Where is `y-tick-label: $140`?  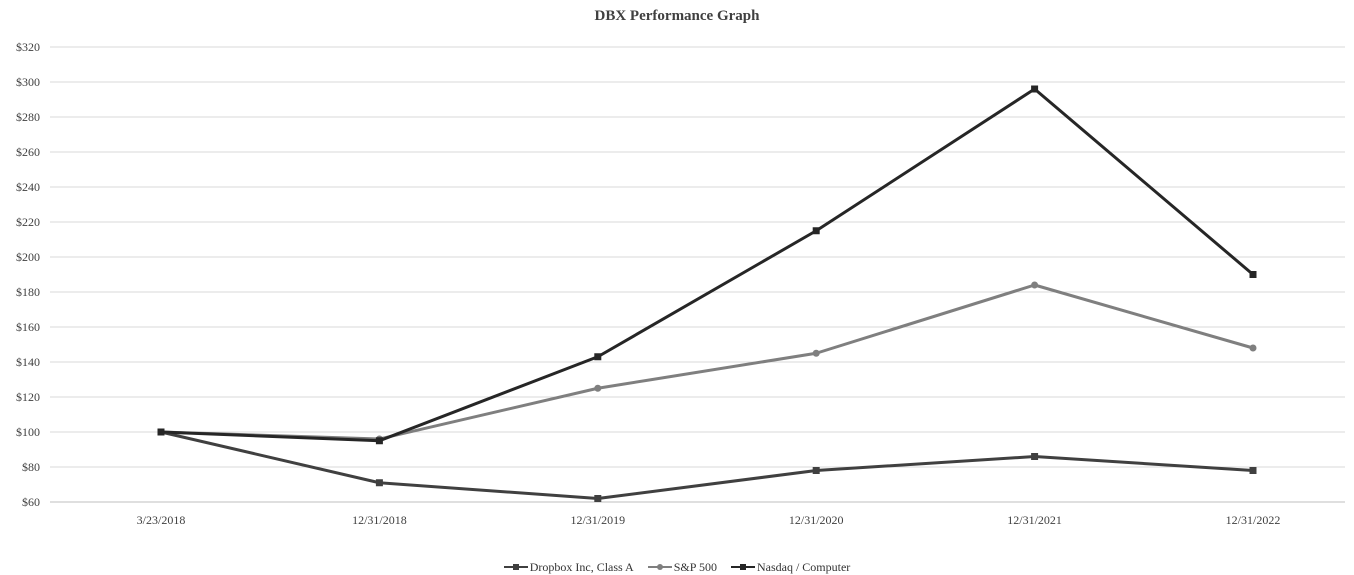 y-tick-label: $140 is located at coordinates (28, 362).